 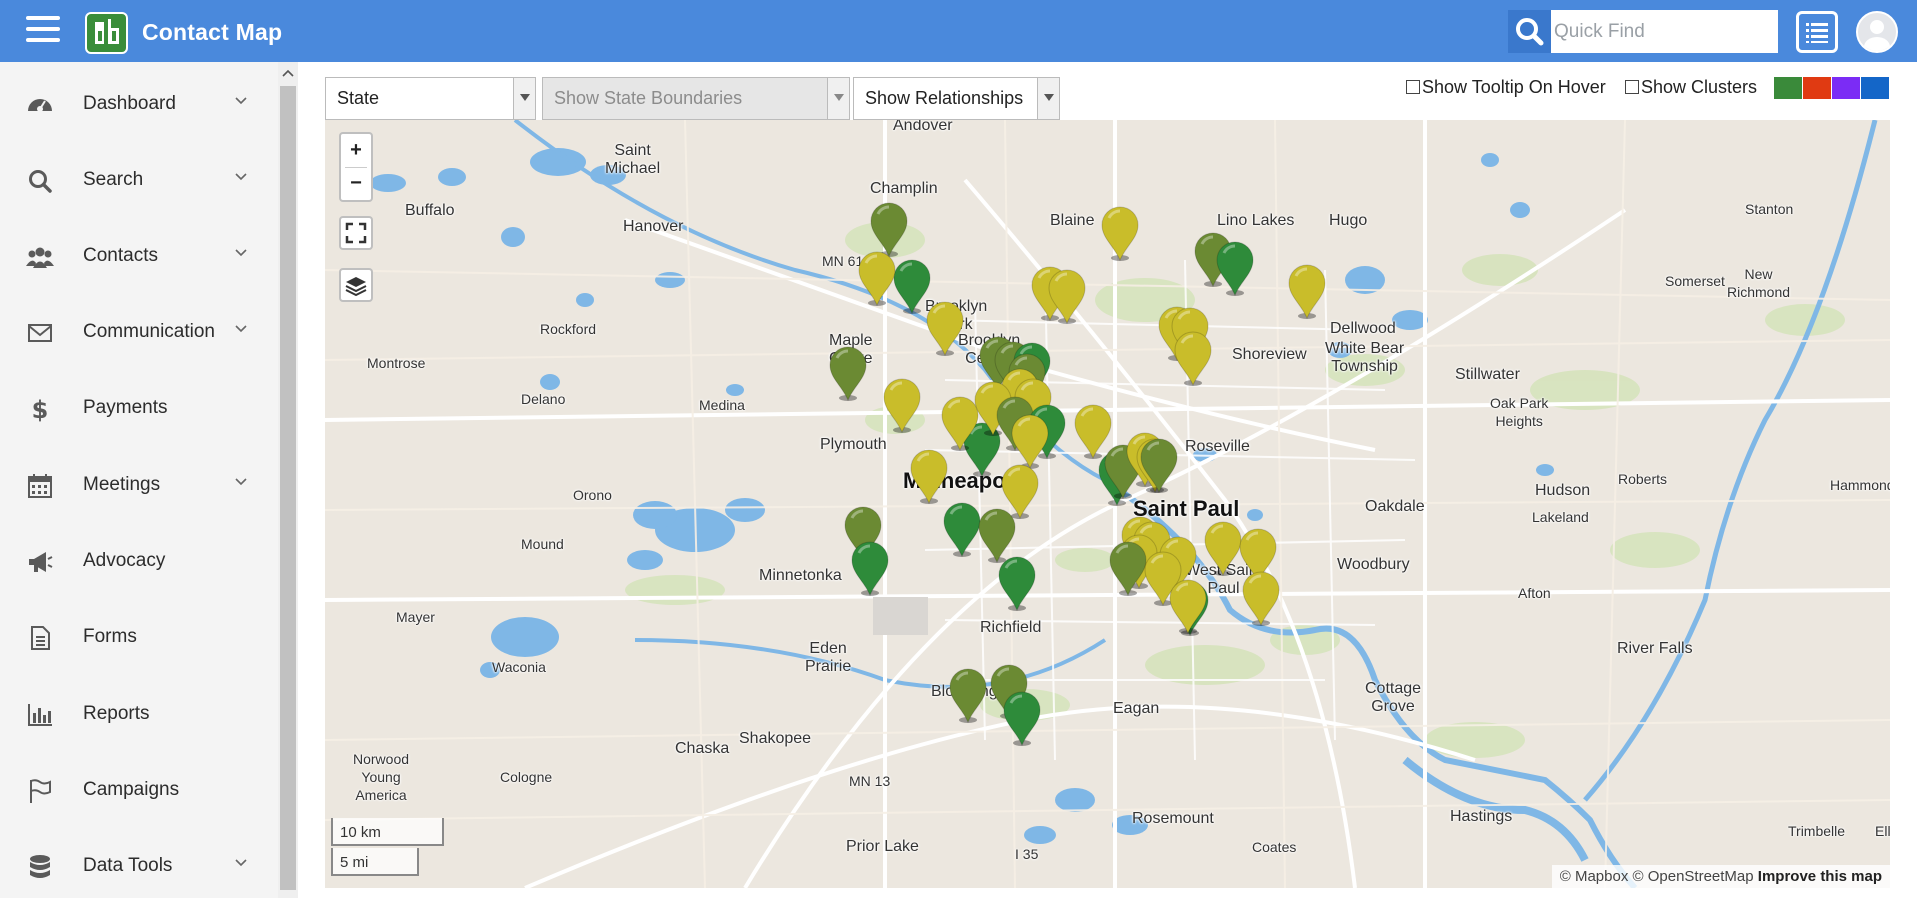 I want to click on clusters-checkbox, so click(x=1632, y=87).